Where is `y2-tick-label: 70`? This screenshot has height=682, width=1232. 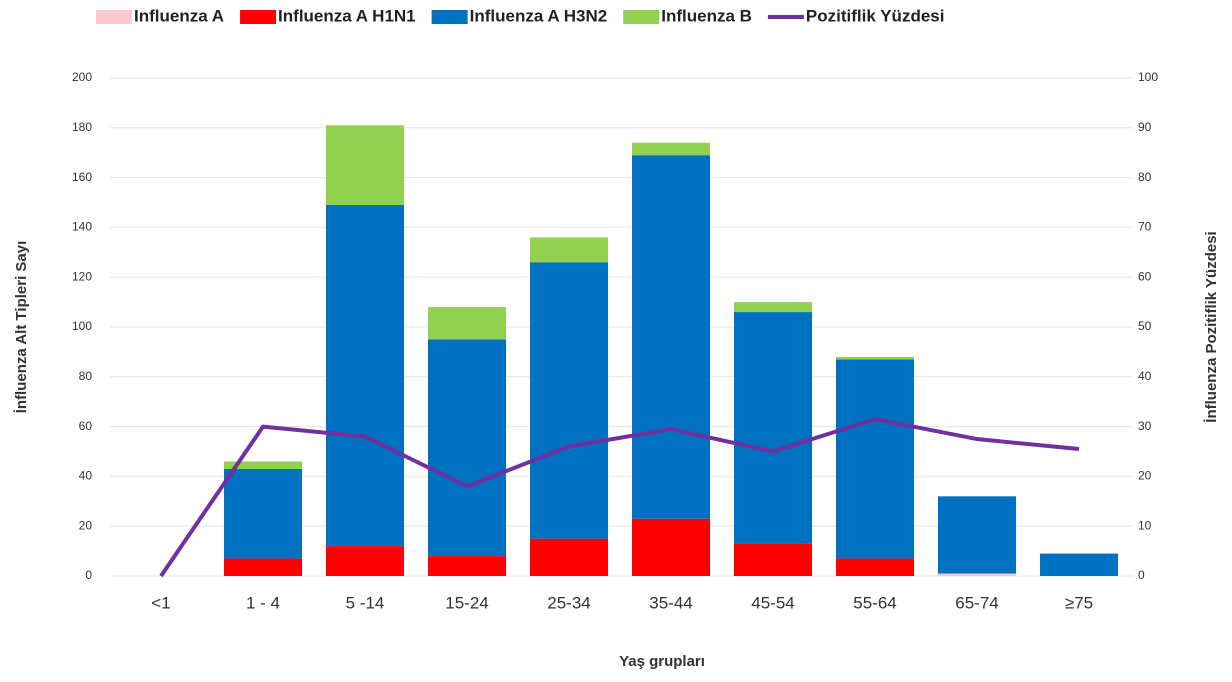 y2-tick-label: 70 is located at coordinates (1145, 227).